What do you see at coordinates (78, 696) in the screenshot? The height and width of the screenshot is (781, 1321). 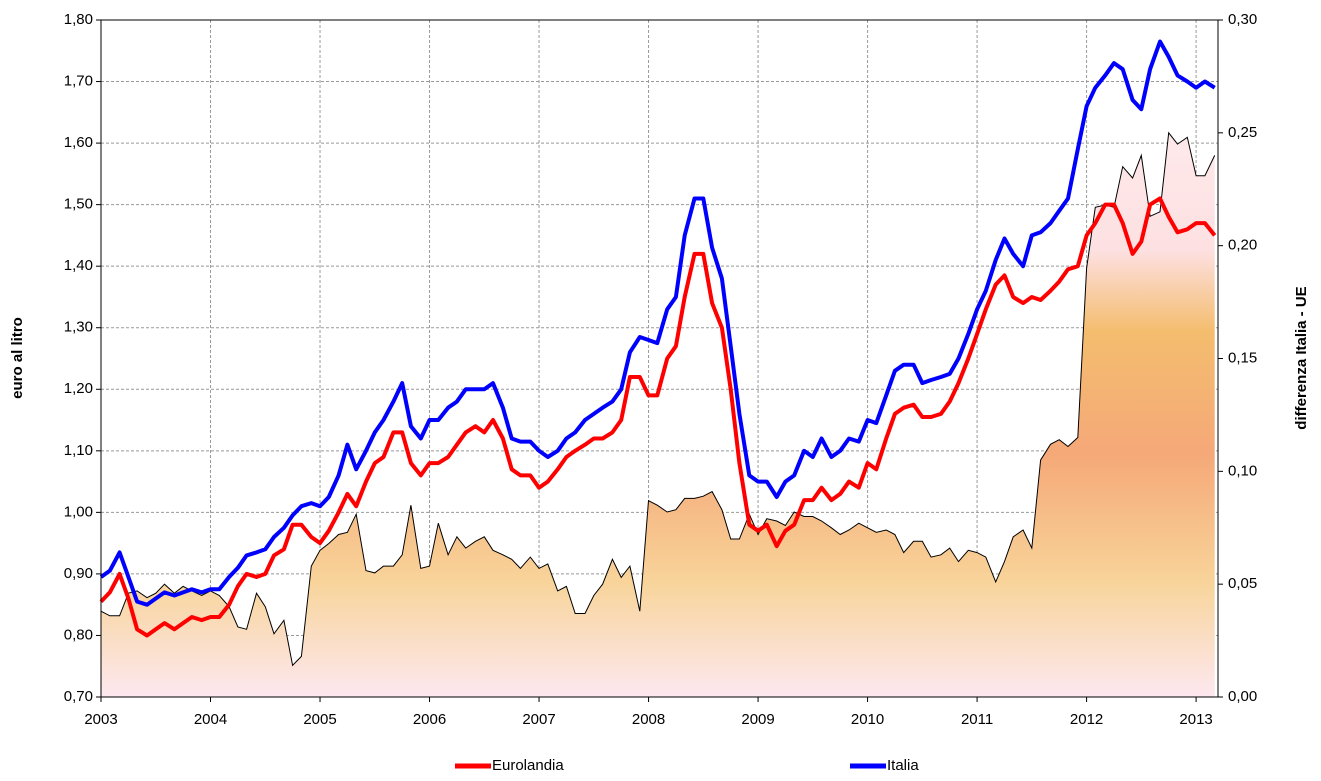 I see `y-tick-label: 0,70` at bounding box center [78, 696].